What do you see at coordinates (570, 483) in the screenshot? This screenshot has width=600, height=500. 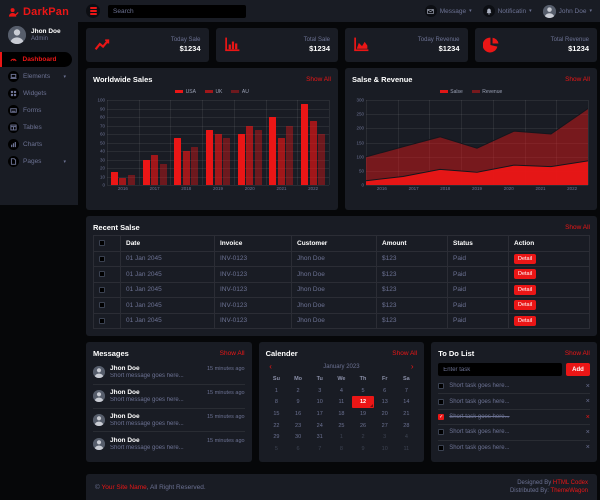 I see `designer-link: HTML Codex` at bounding box center [570, 483].